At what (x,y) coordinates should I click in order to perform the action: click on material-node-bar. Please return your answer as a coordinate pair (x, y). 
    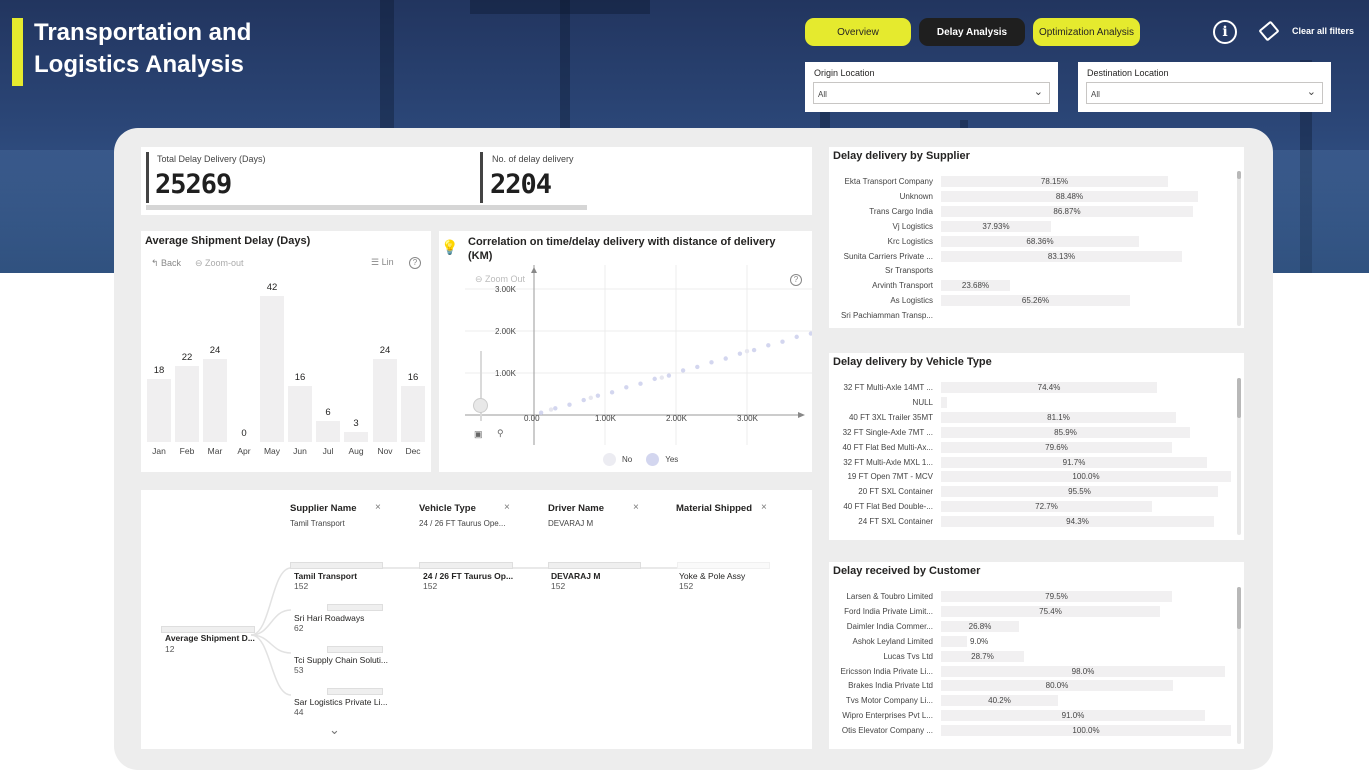
    Looking at the image, I should click on (723, 565).